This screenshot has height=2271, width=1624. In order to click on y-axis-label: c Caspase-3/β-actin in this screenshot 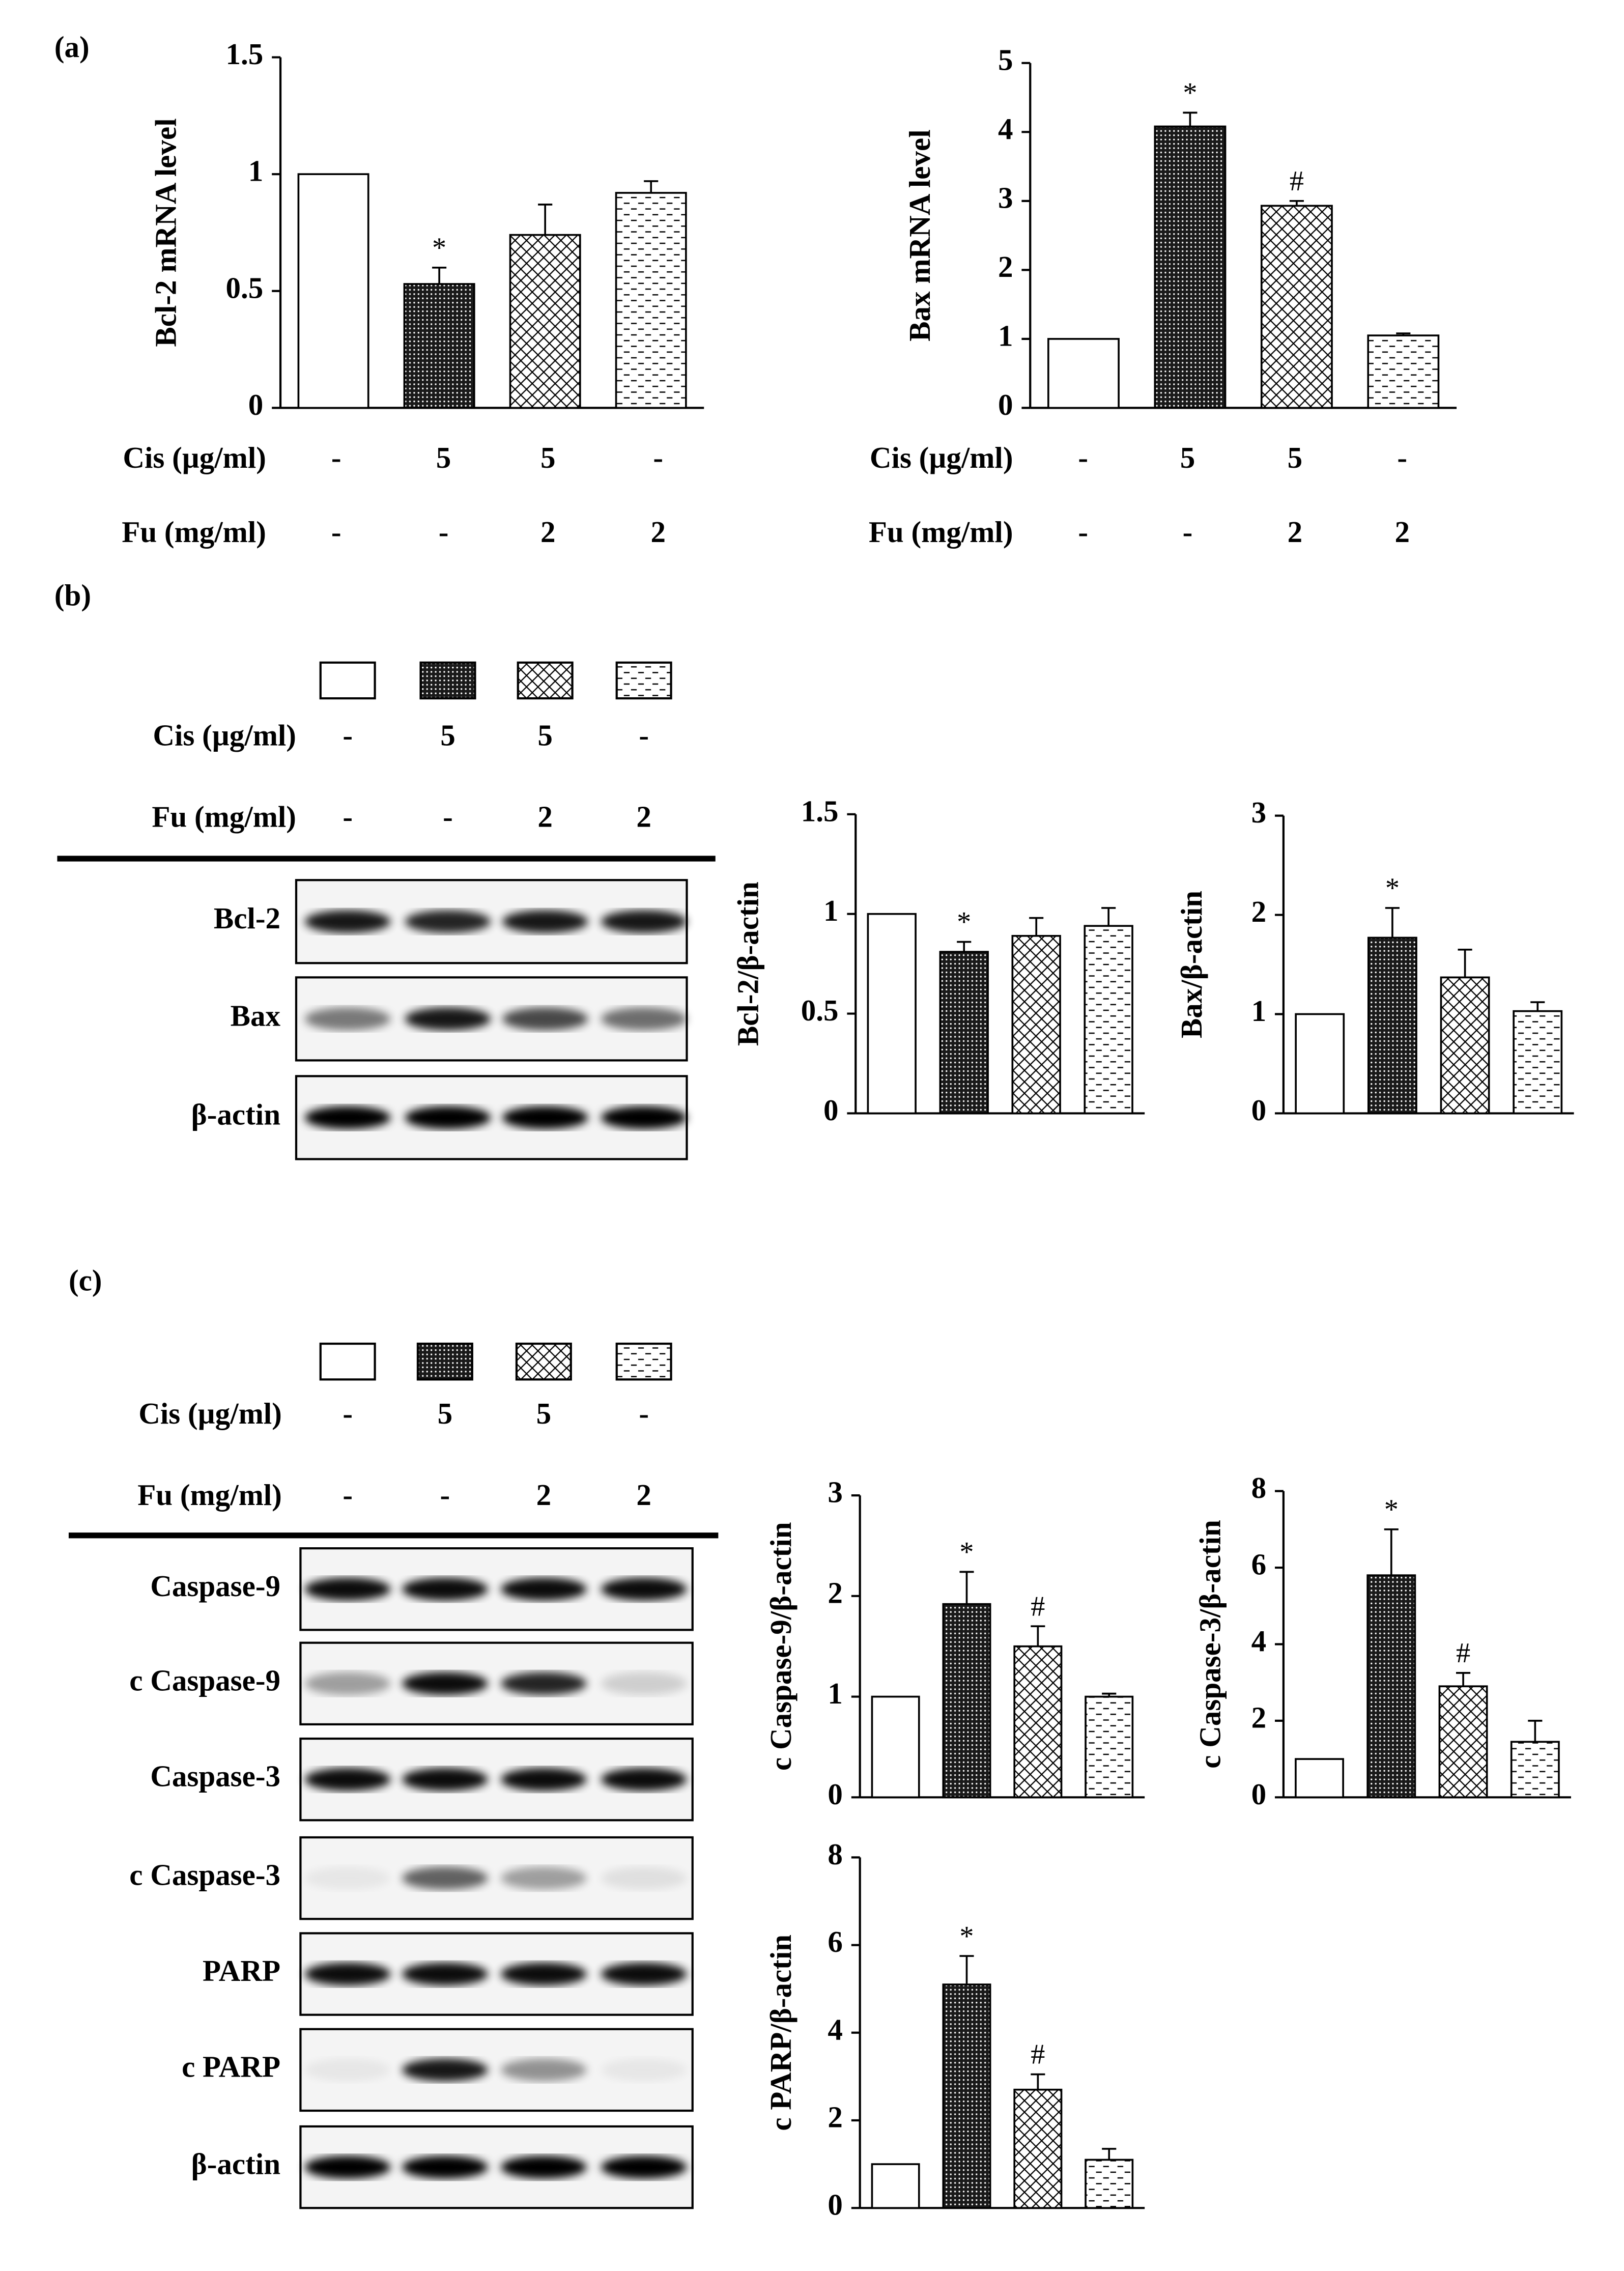, I will do `click(1210, 1644)`.